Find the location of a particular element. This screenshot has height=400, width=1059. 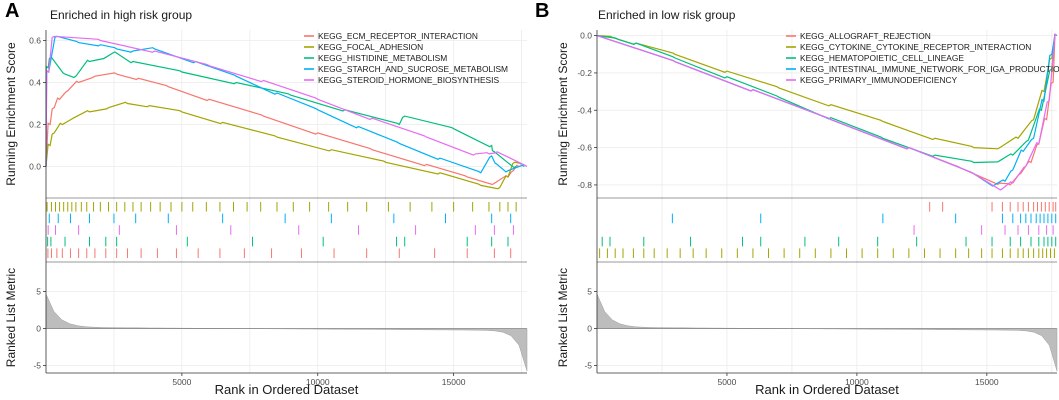

panel-letter: B is located at coordinates (542, 11).